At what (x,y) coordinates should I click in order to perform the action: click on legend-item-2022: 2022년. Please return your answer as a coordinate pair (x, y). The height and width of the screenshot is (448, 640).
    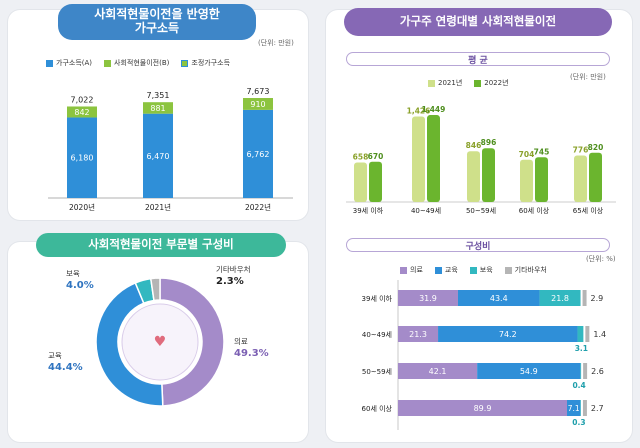
    Looking at the image, I should click on (491, 83).